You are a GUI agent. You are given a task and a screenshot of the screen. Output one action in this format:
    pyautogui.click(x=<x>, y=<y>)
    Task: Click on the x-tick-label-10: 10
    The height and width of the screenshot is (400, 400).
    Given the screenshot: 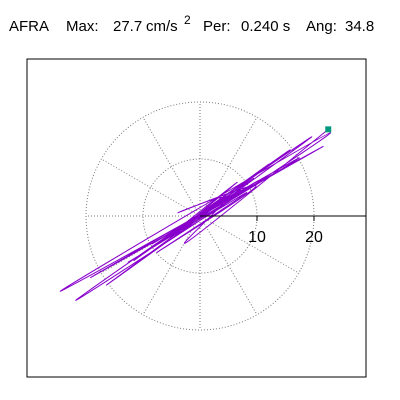 What is the action you would take?
    pyautogui.click(x=257, y=237)
    